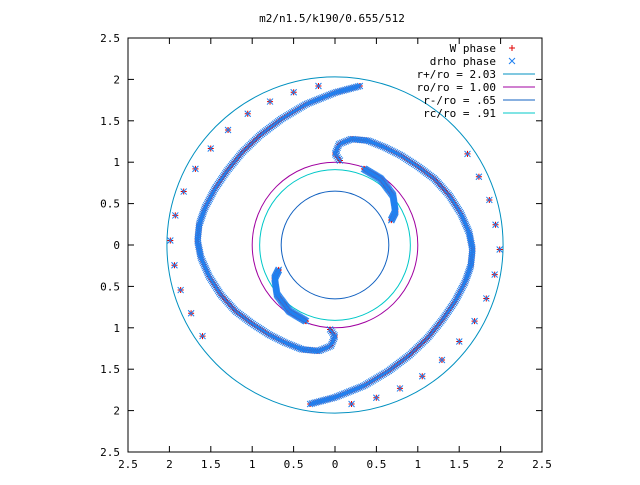 This screenshot has width=640, height=485. What do you see at coordinates (110, 452) in the screenshot?
I see `y-tick-label: 2.5` at bounding box center [110, 452].